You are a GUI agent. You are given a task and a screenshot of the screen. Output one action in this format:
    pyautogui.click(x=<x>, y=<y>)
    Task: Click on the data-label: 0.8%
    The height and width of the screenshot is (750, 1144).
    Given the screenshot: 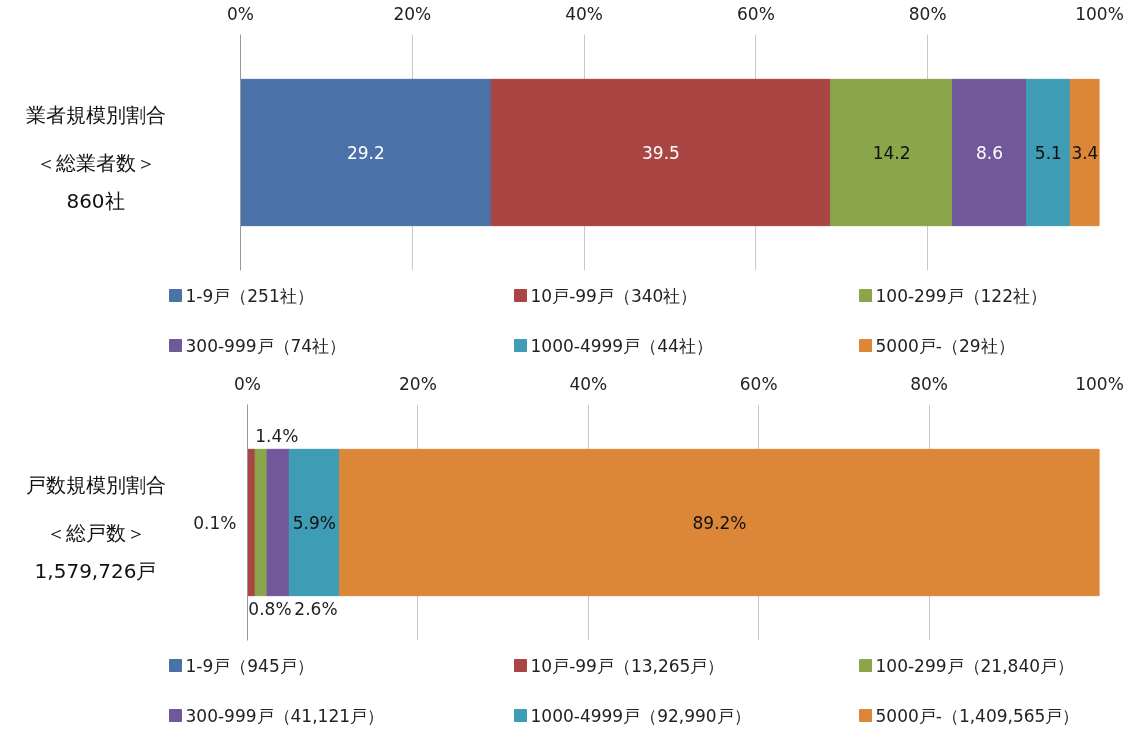 What is the action you would take?
    pyautogui.click(x=270, y=608)
    